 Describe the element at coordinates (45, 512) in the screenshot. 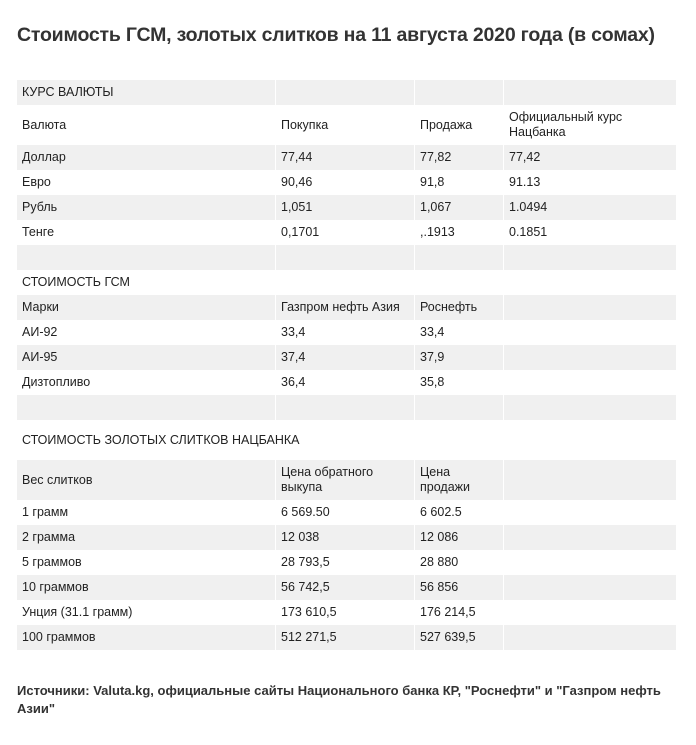

I see `table-cell: 1 грамм` at that location.